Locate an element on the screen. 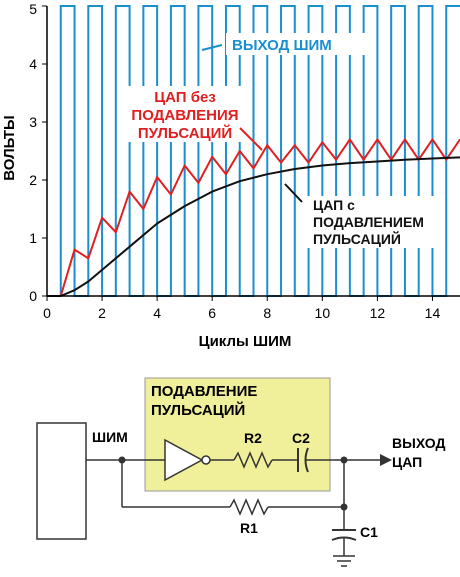 This screenshot has width=460, height=577. r1-resistor is located at coordinates (249, 507).